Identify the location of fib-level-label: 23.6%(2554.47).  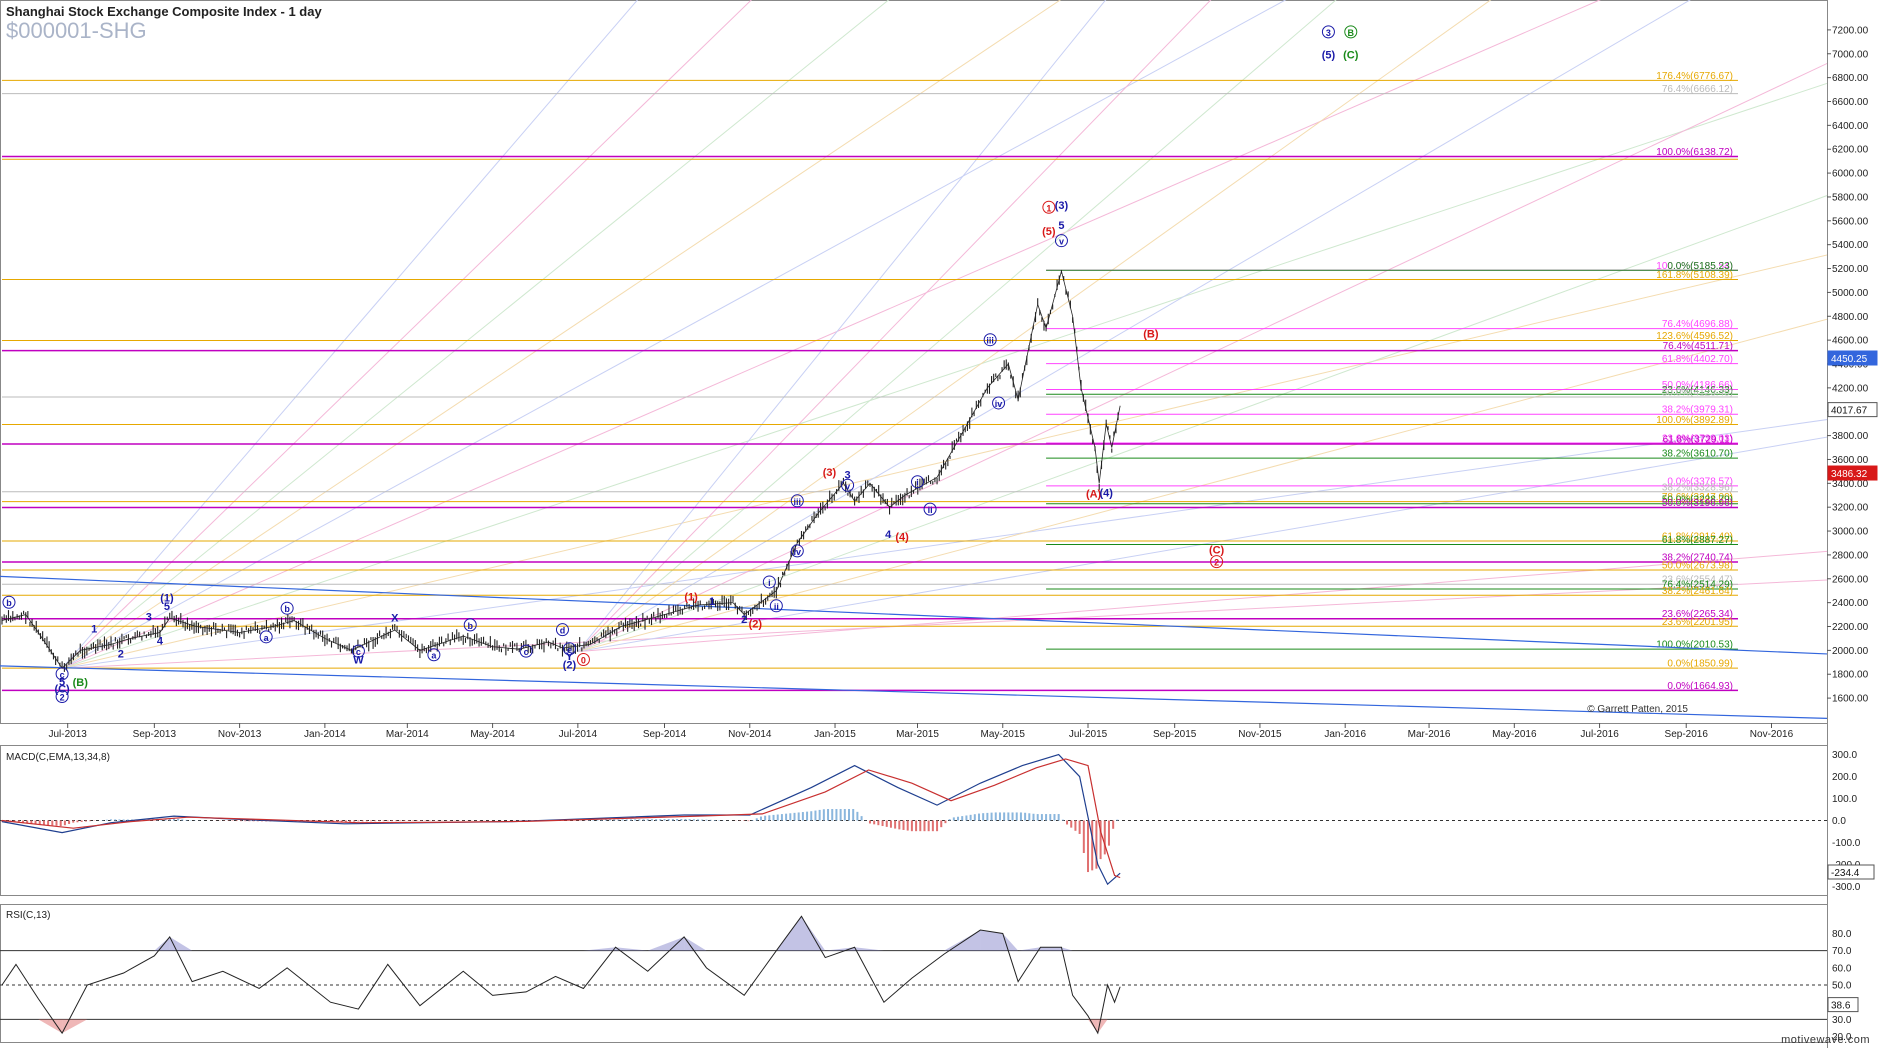
(1697, 580).